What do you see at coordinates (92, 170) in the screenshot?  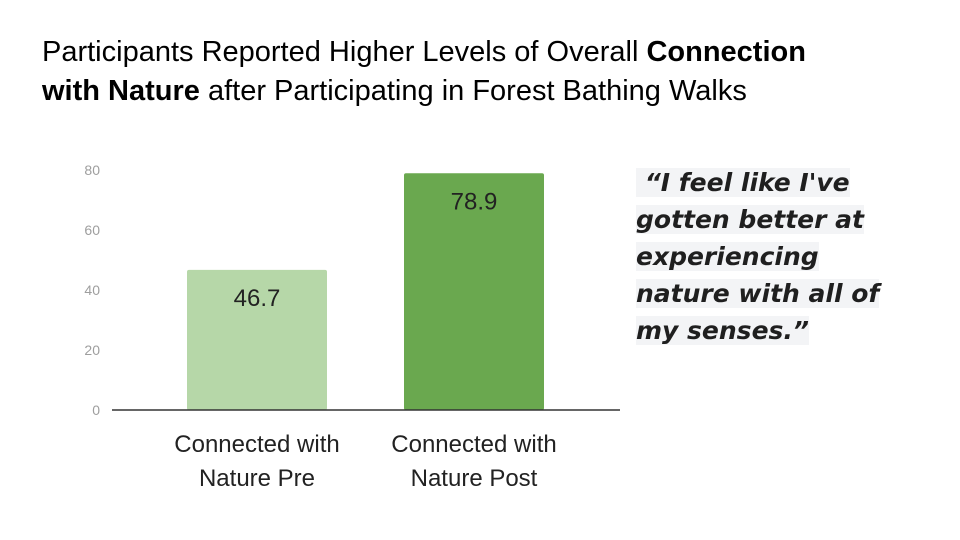 I see `y-tick-label: 80` at bounding box center [92, 170].